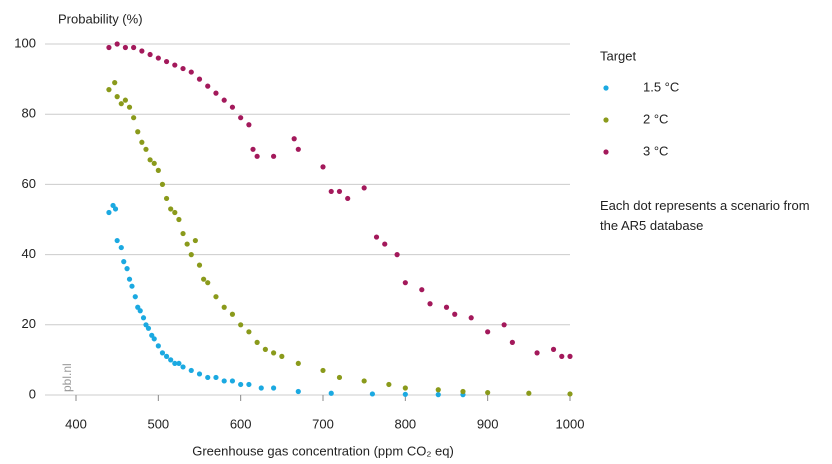  Describe the element at coordinates (76, 423) in the screenshot. I see `x-tick-label: 400` at that location.